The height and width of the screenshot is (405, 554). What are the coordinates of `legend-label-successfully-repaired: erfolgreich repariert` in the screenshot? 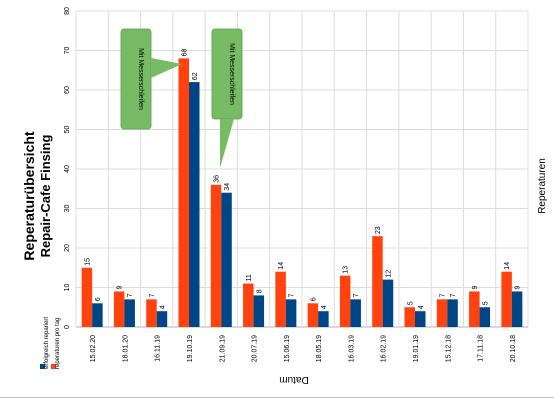 It's located at (47, 343).